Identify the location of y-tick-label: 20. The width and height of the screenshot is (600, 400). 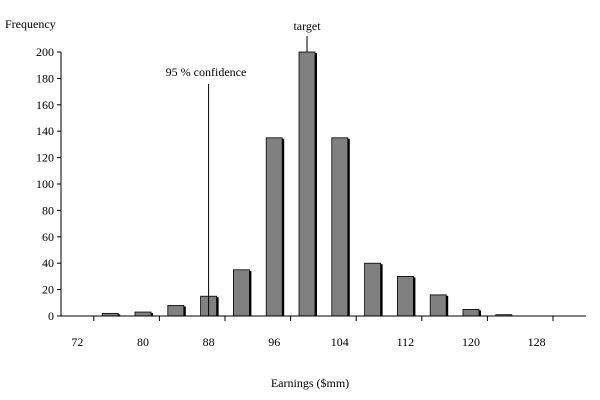
(48, 290).